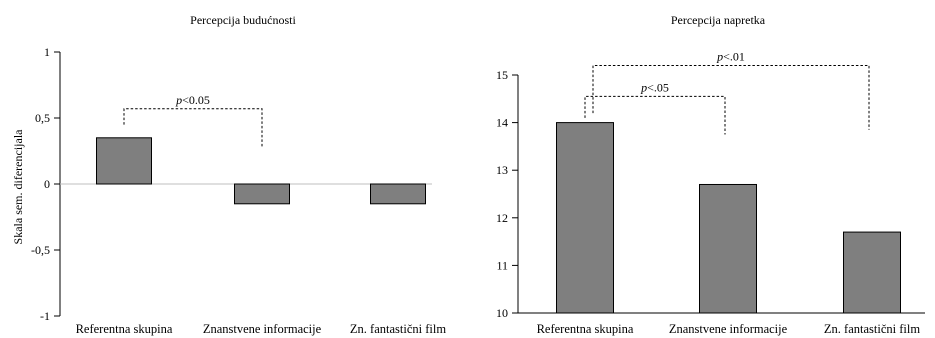  What do you see at coordinates (47, 184) in the screenshot?
I see `y-tick-label: 0` at bounding box center [47, 184].